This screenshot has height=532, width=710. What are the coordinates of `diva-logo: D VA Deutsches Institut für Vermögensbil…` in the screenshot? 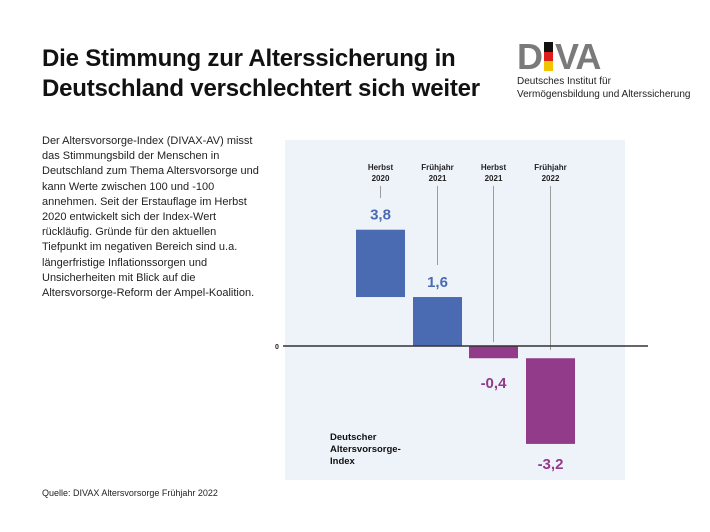 It's located at (607, 68).